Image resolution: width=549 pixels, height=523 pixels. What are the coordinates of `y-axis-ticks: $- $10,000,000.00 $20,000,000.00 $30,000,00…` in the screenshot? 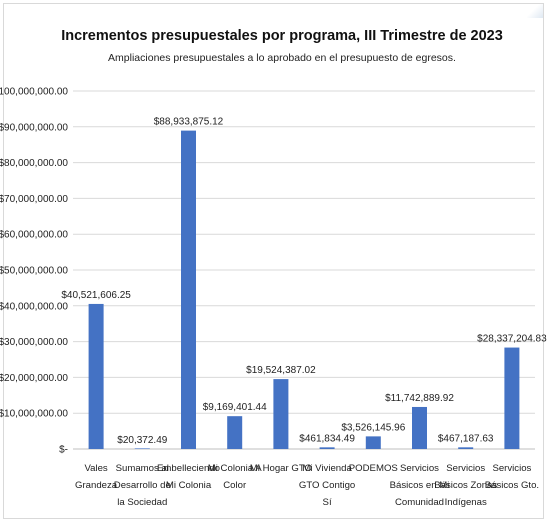 It's located at (34, 271).